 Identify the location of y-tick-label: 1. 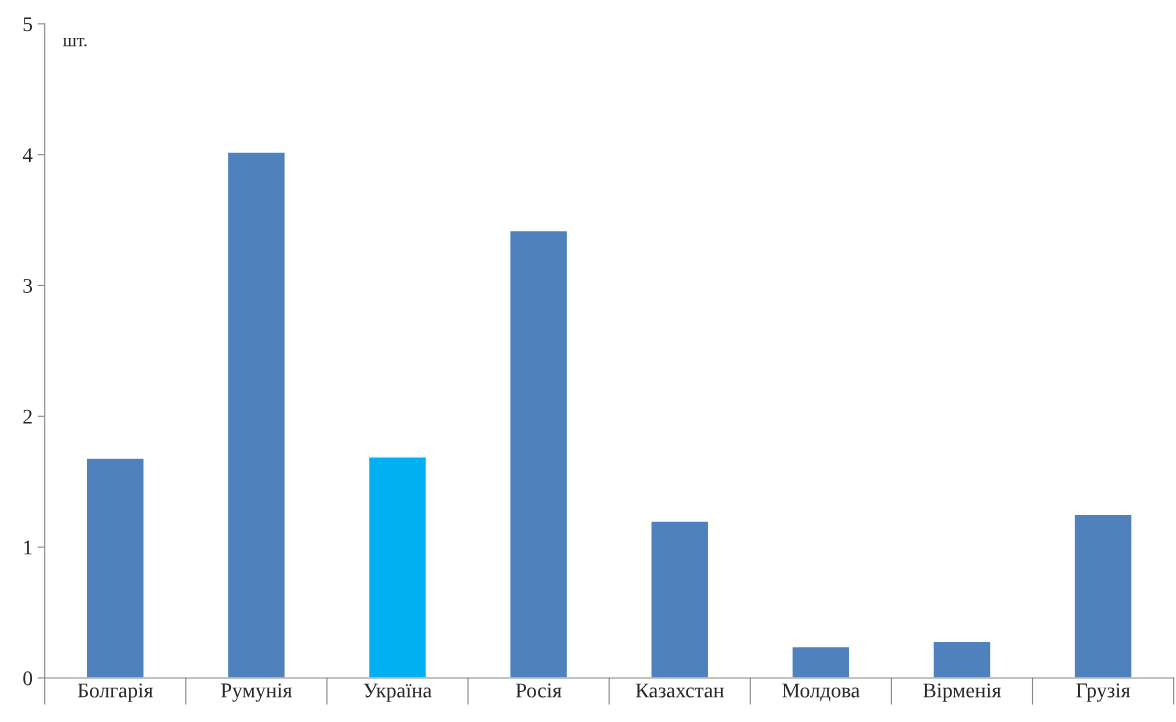
(28, 547).